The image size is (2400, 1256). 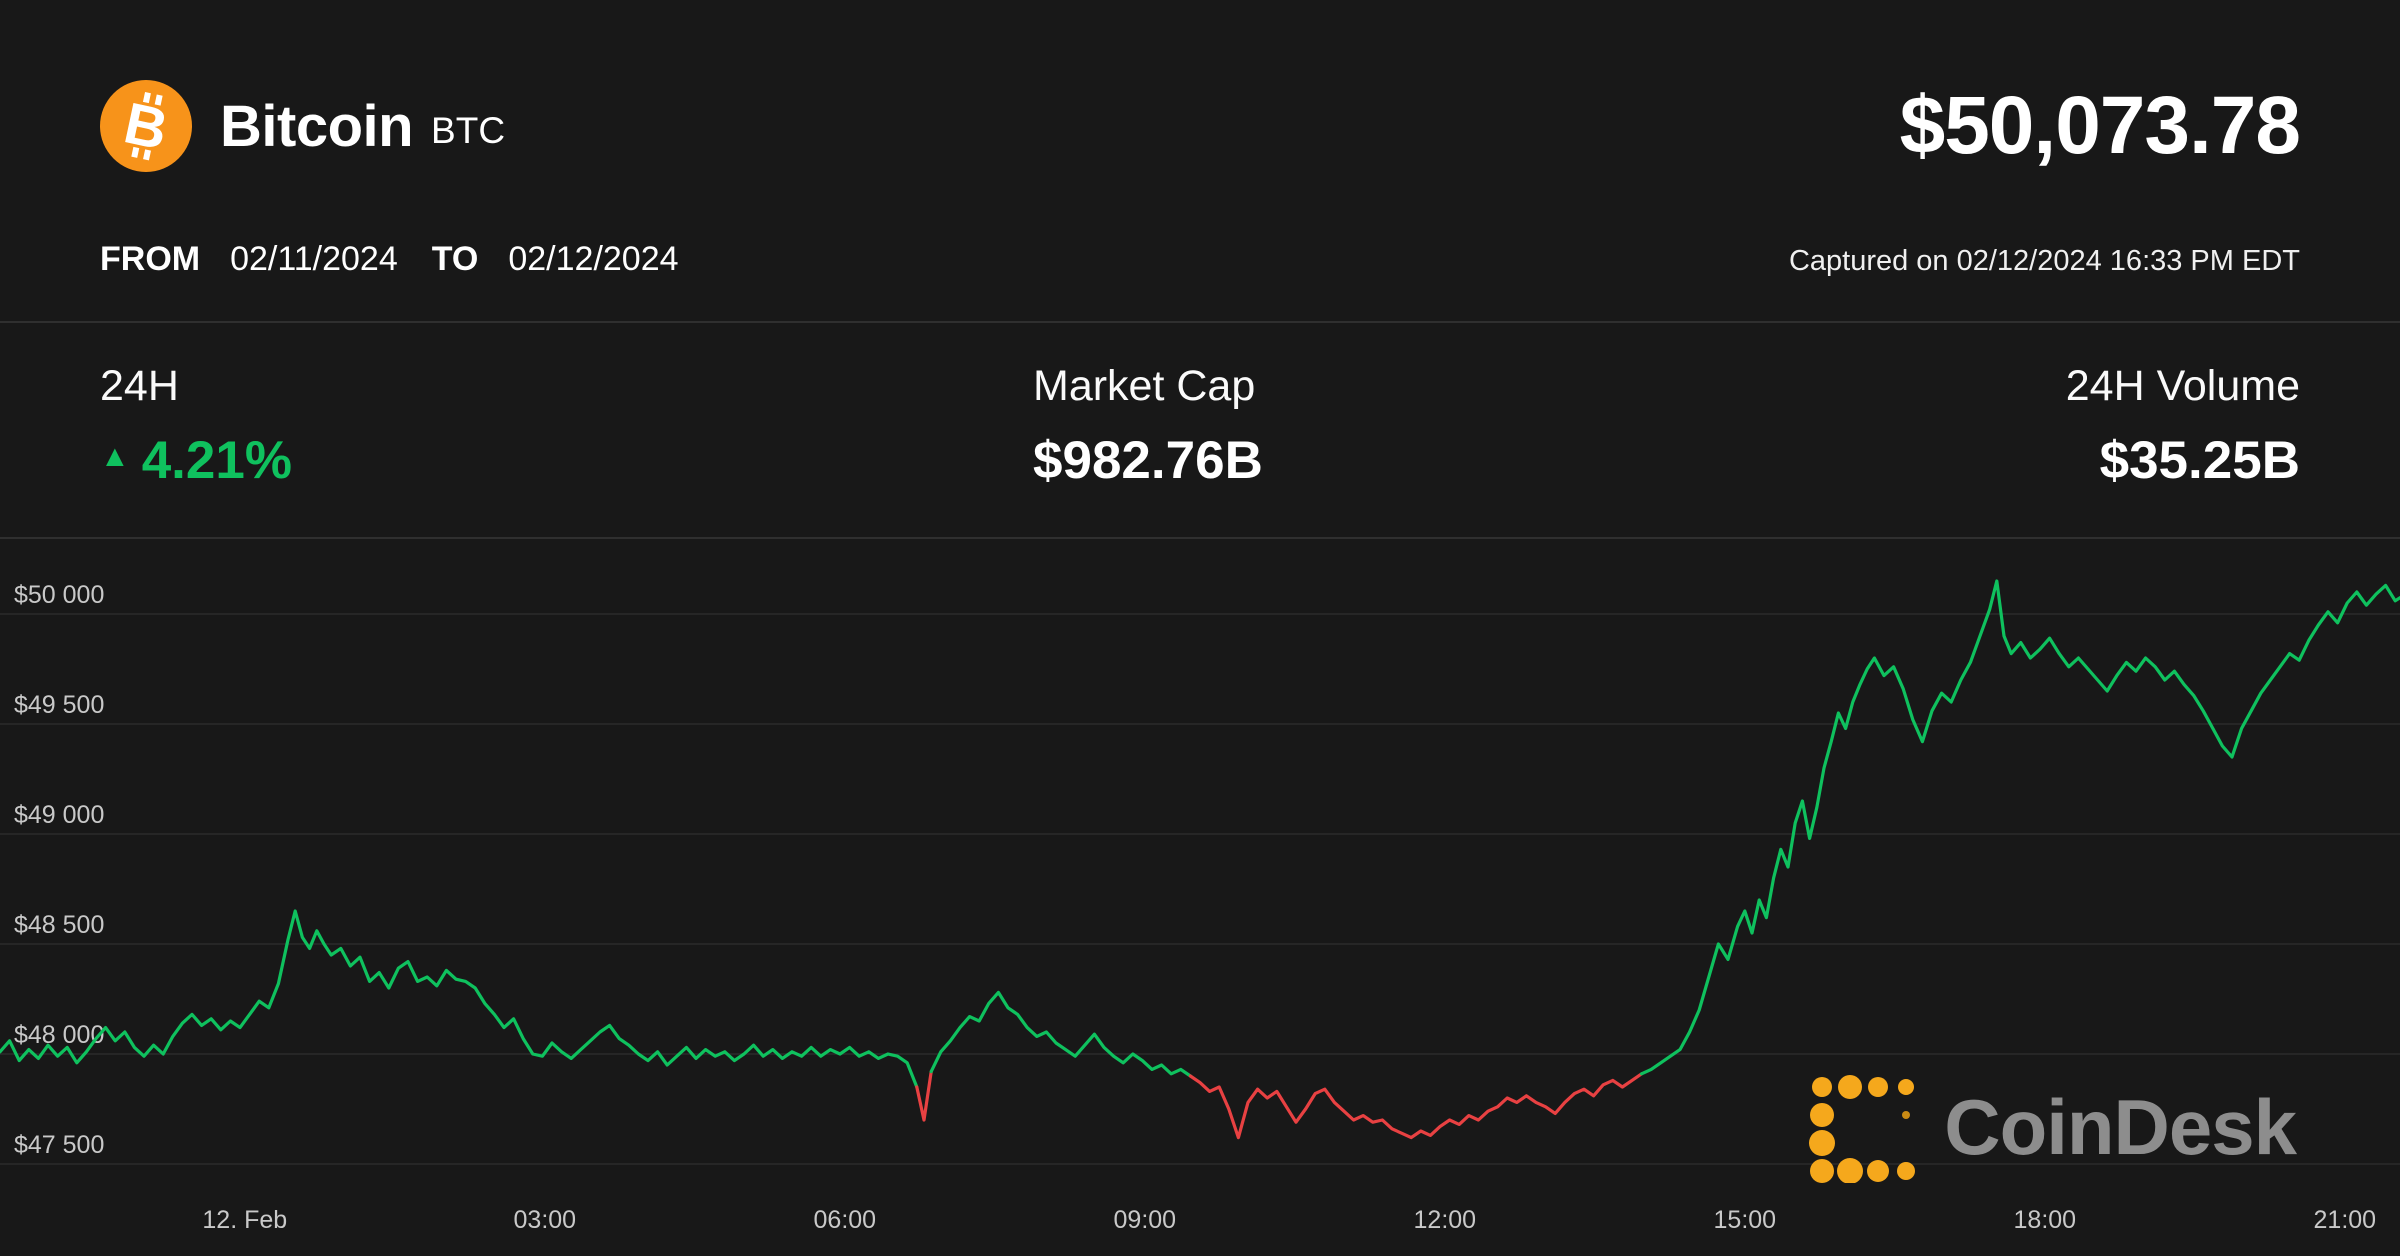 I want to click on coin-symbol: BTC, so click(x=468, y=130).